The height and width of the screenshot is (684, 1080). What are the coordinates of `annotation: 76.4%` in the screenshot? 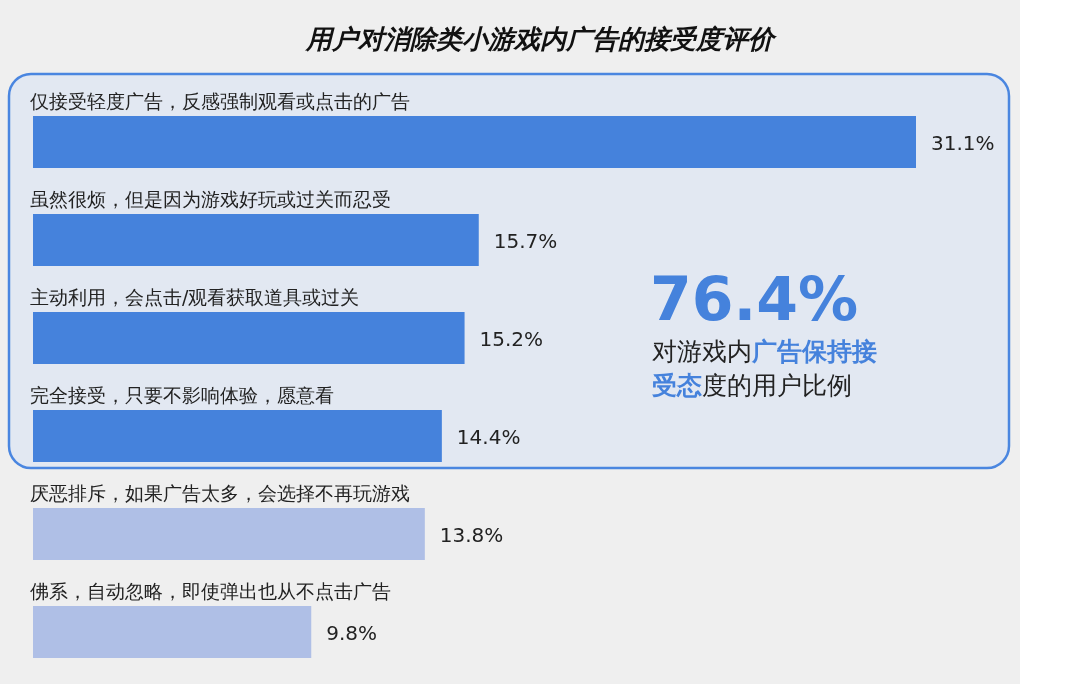 It's located at (754, 299).